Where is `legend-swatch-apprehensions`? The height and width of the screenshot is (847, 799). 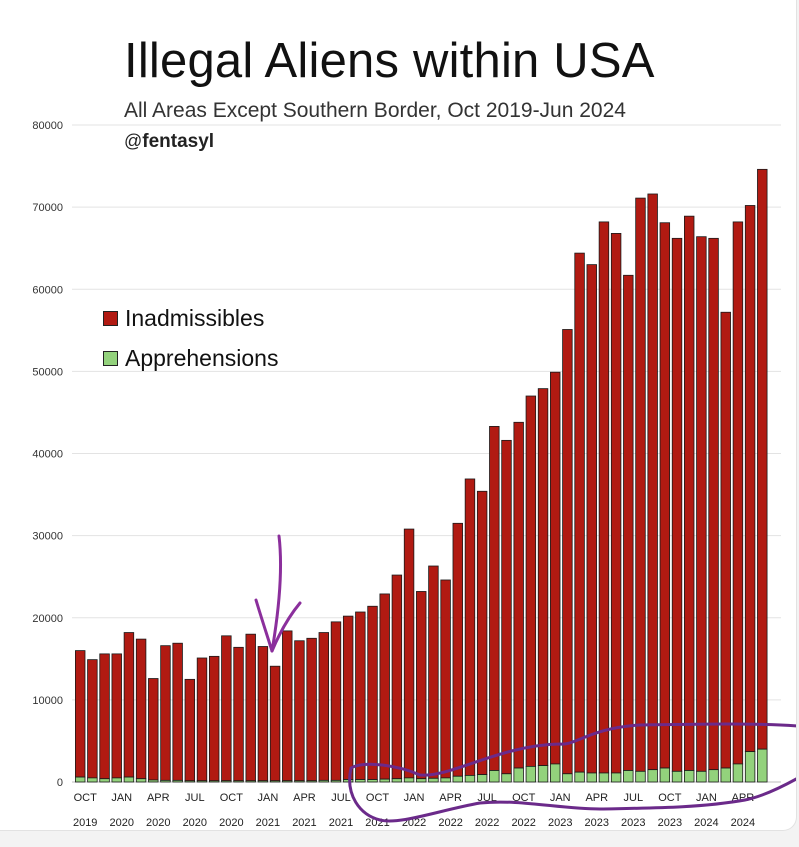 legend-swatch-apprehensions is located at coordinates (110, 358).